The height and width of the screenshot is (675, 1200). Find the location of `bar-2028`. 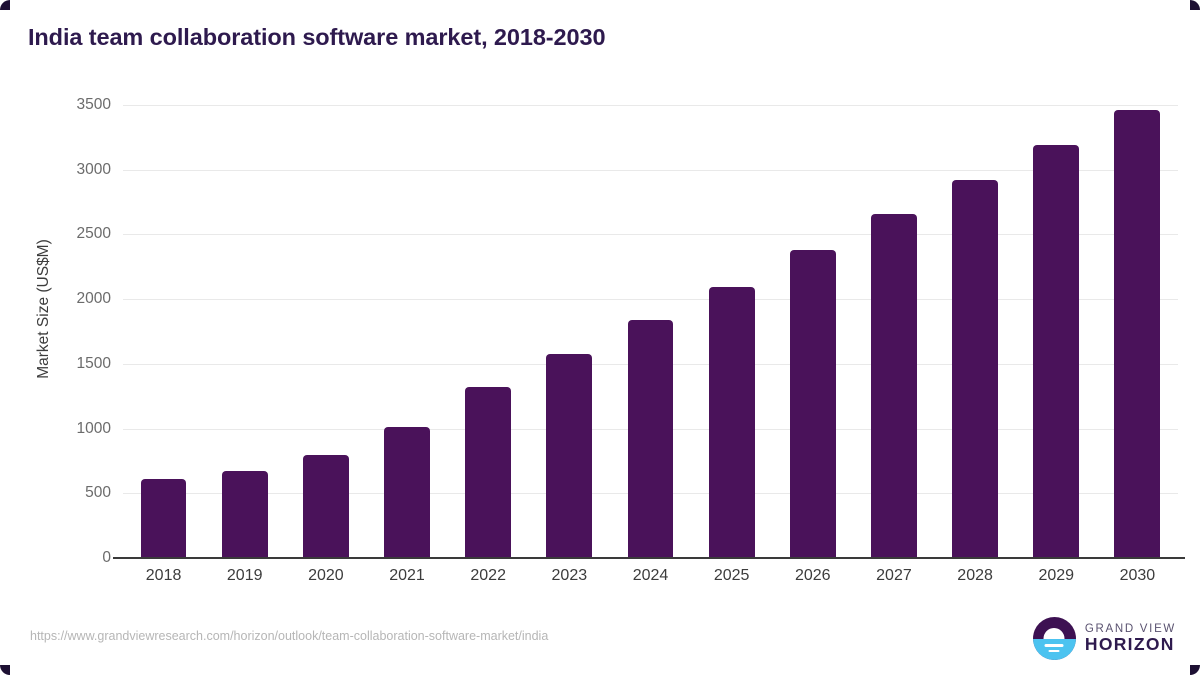

bar-2028 is located at coordinates (975, 369).